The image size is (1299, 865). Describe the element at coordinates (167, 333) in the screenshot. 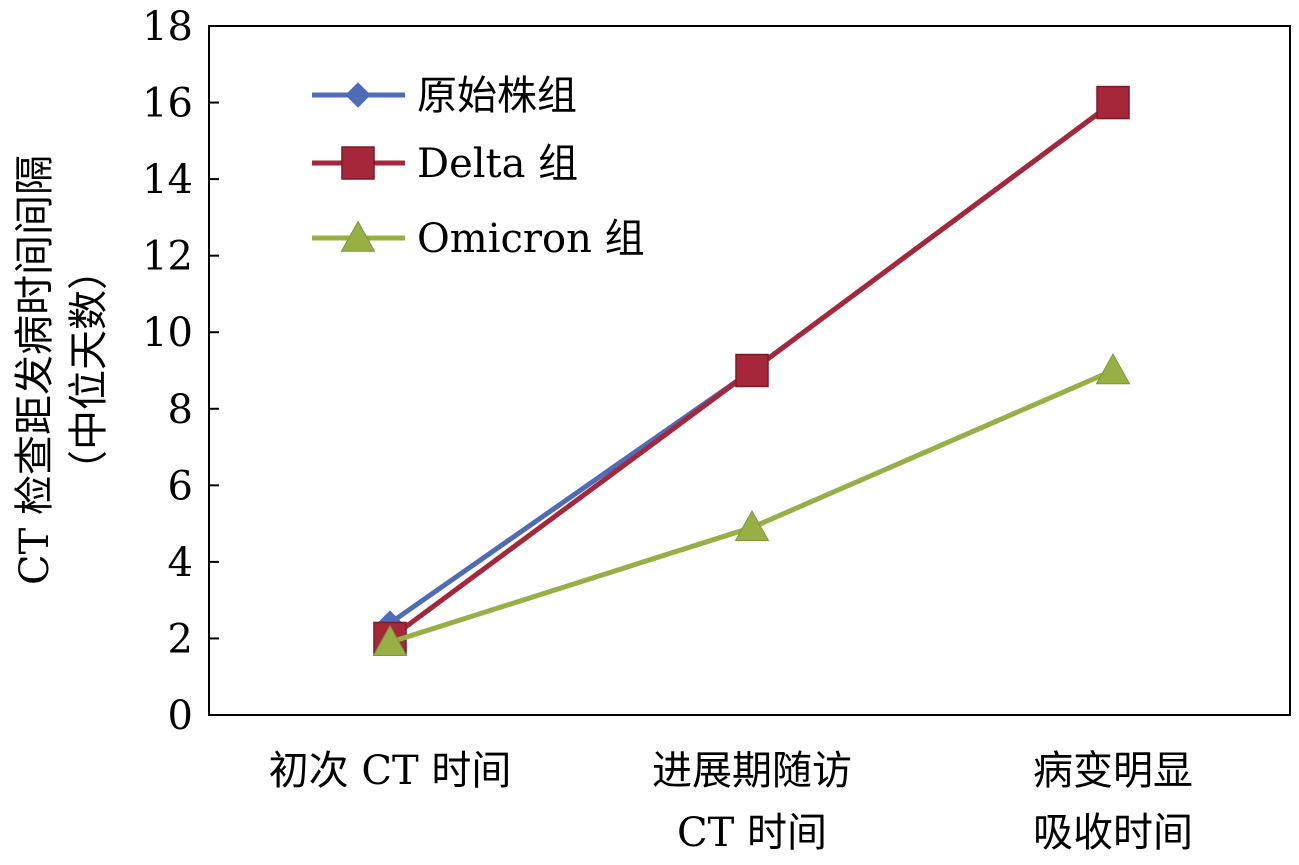

I see `y-tick-label: 10` at that location.